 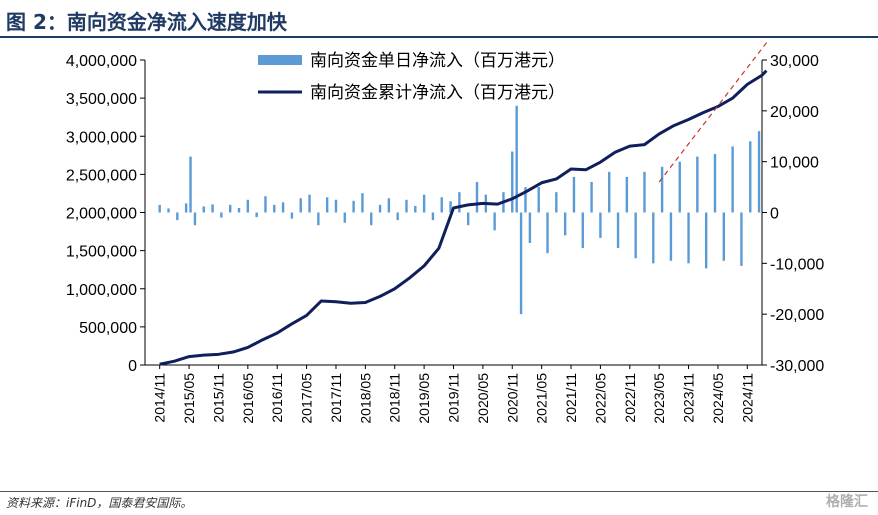 I want to click on x-tick-label: 2018/11, so click(x=395, y=398).